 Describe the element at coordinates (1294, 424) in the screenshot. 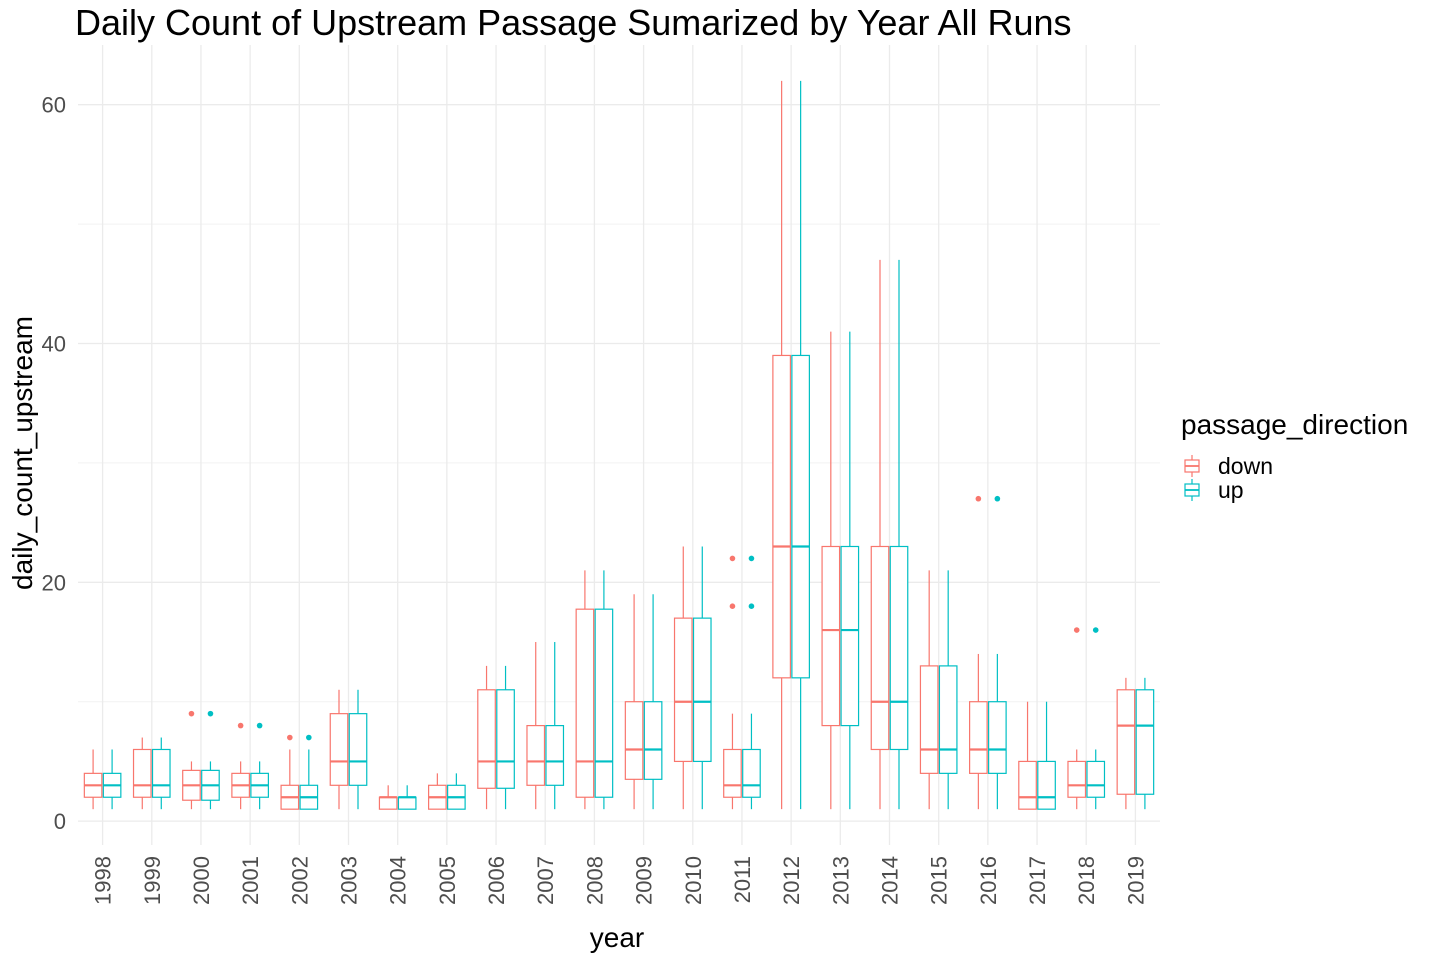

I see `legend-title: passage_direction` at that location.